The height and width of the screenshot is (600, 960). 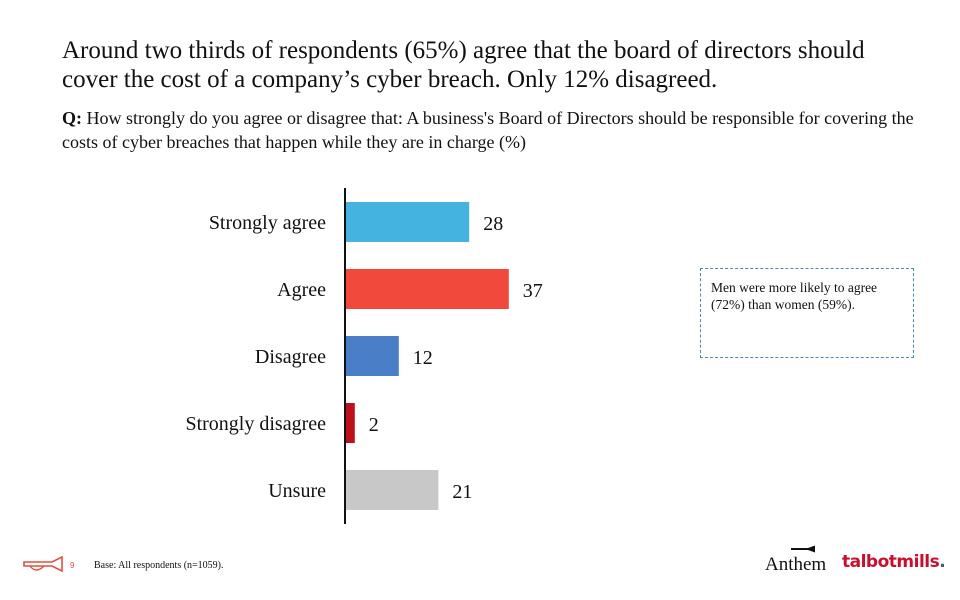 What do you see at coordinates (408, 222) in the screenshot?
I see `bar-strongly-agree` at bounding box center [408, 222].